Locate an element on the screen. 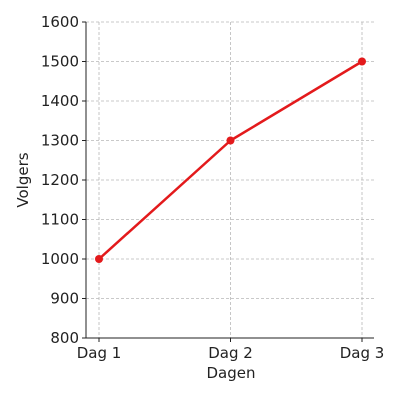 This screenshot has height=400, width=400. x-axis-title: Dagen is located at coordinates (231, 373).